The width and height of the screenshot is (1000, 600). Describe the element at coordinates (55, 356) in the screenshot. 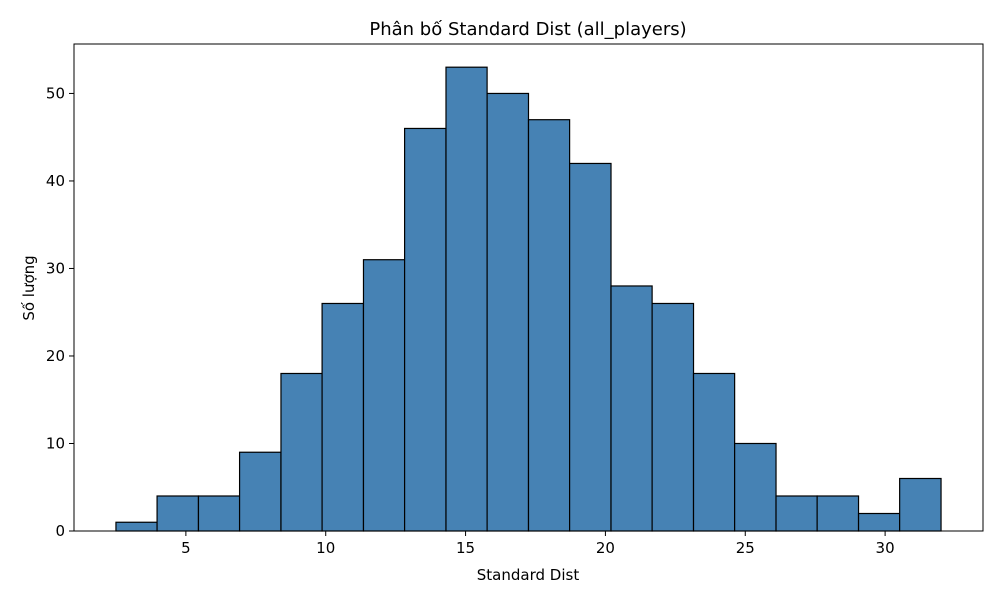

I see `y-tick-label: 20` at that location.